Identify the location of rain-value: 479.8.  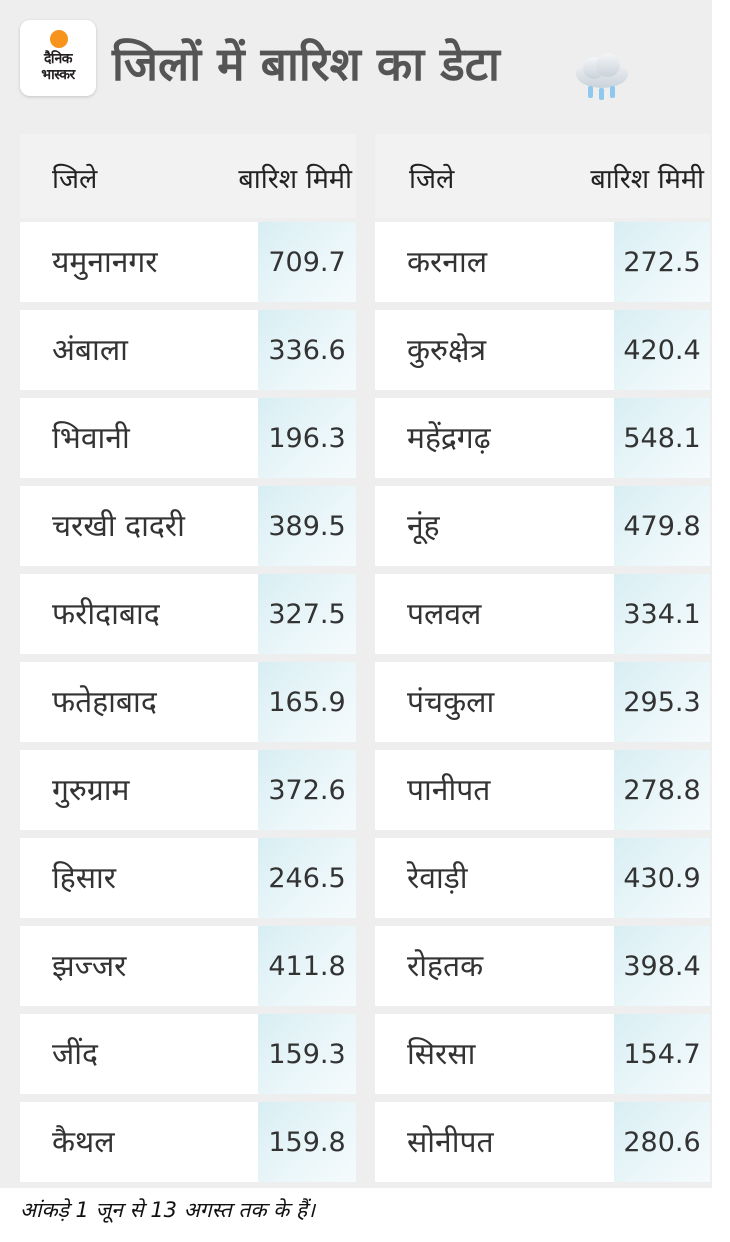
(662, 526).